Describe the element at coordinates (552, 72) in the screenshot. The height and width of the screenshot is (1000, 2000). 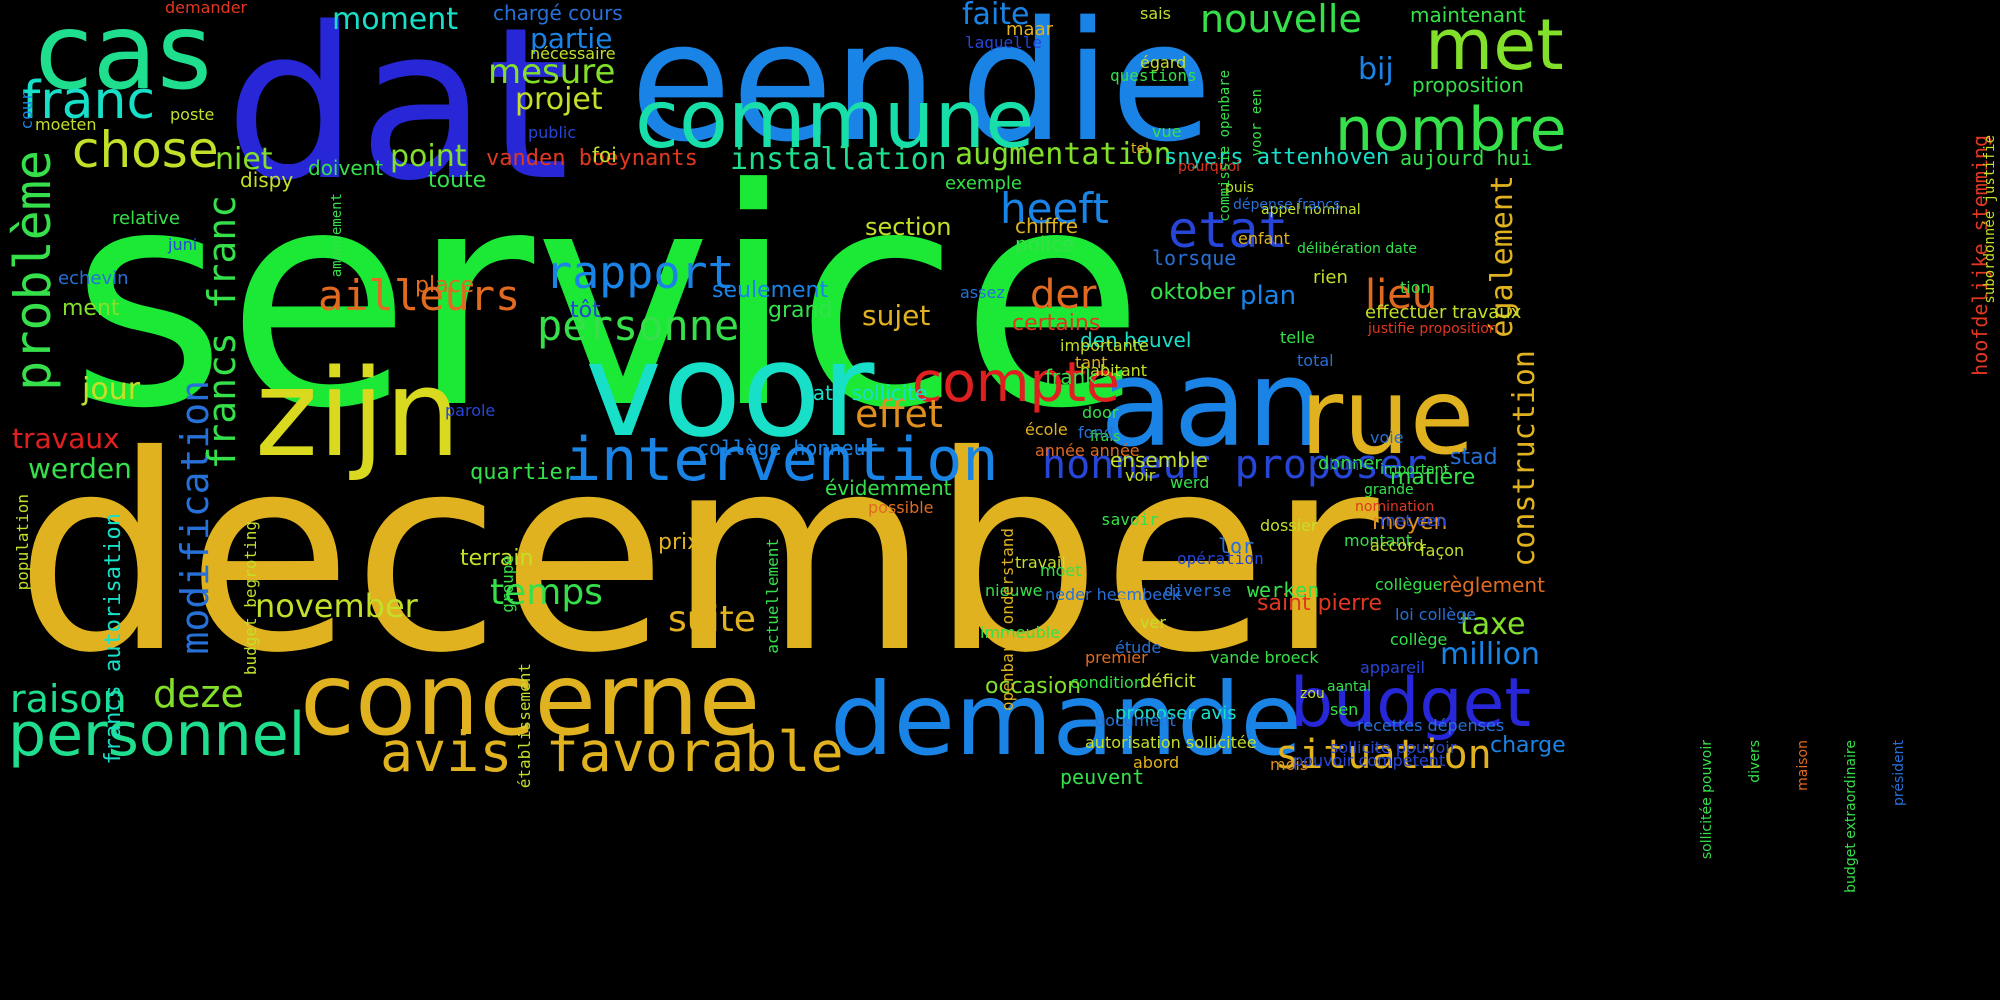
I see `cloud-word: mesure` at that location.